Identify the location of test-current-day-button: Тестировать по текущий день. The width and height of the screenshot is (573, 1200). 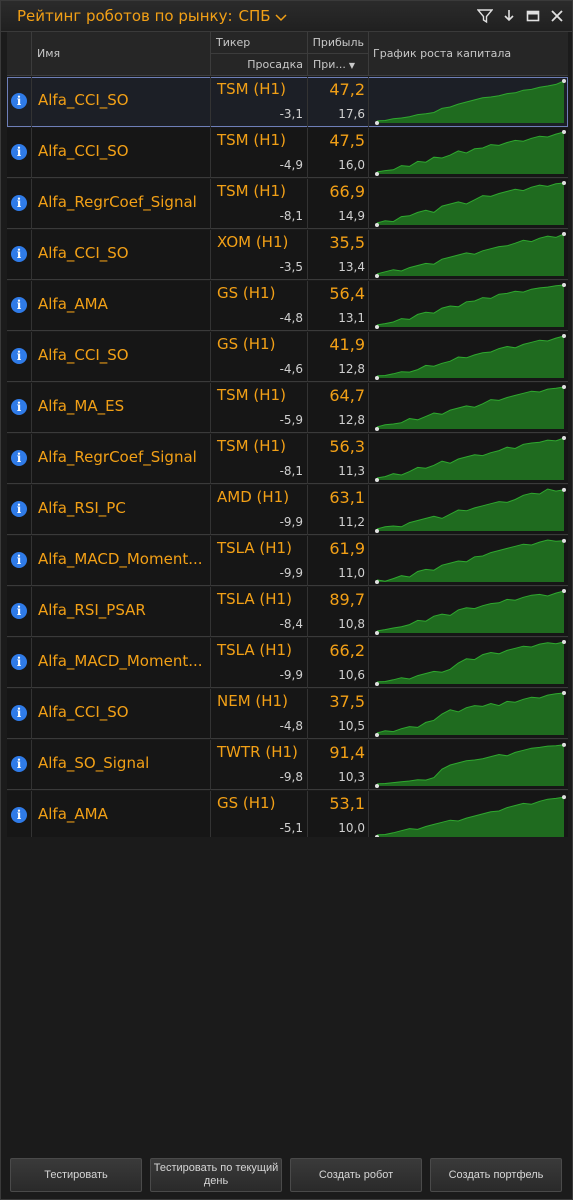
(216, 1175).